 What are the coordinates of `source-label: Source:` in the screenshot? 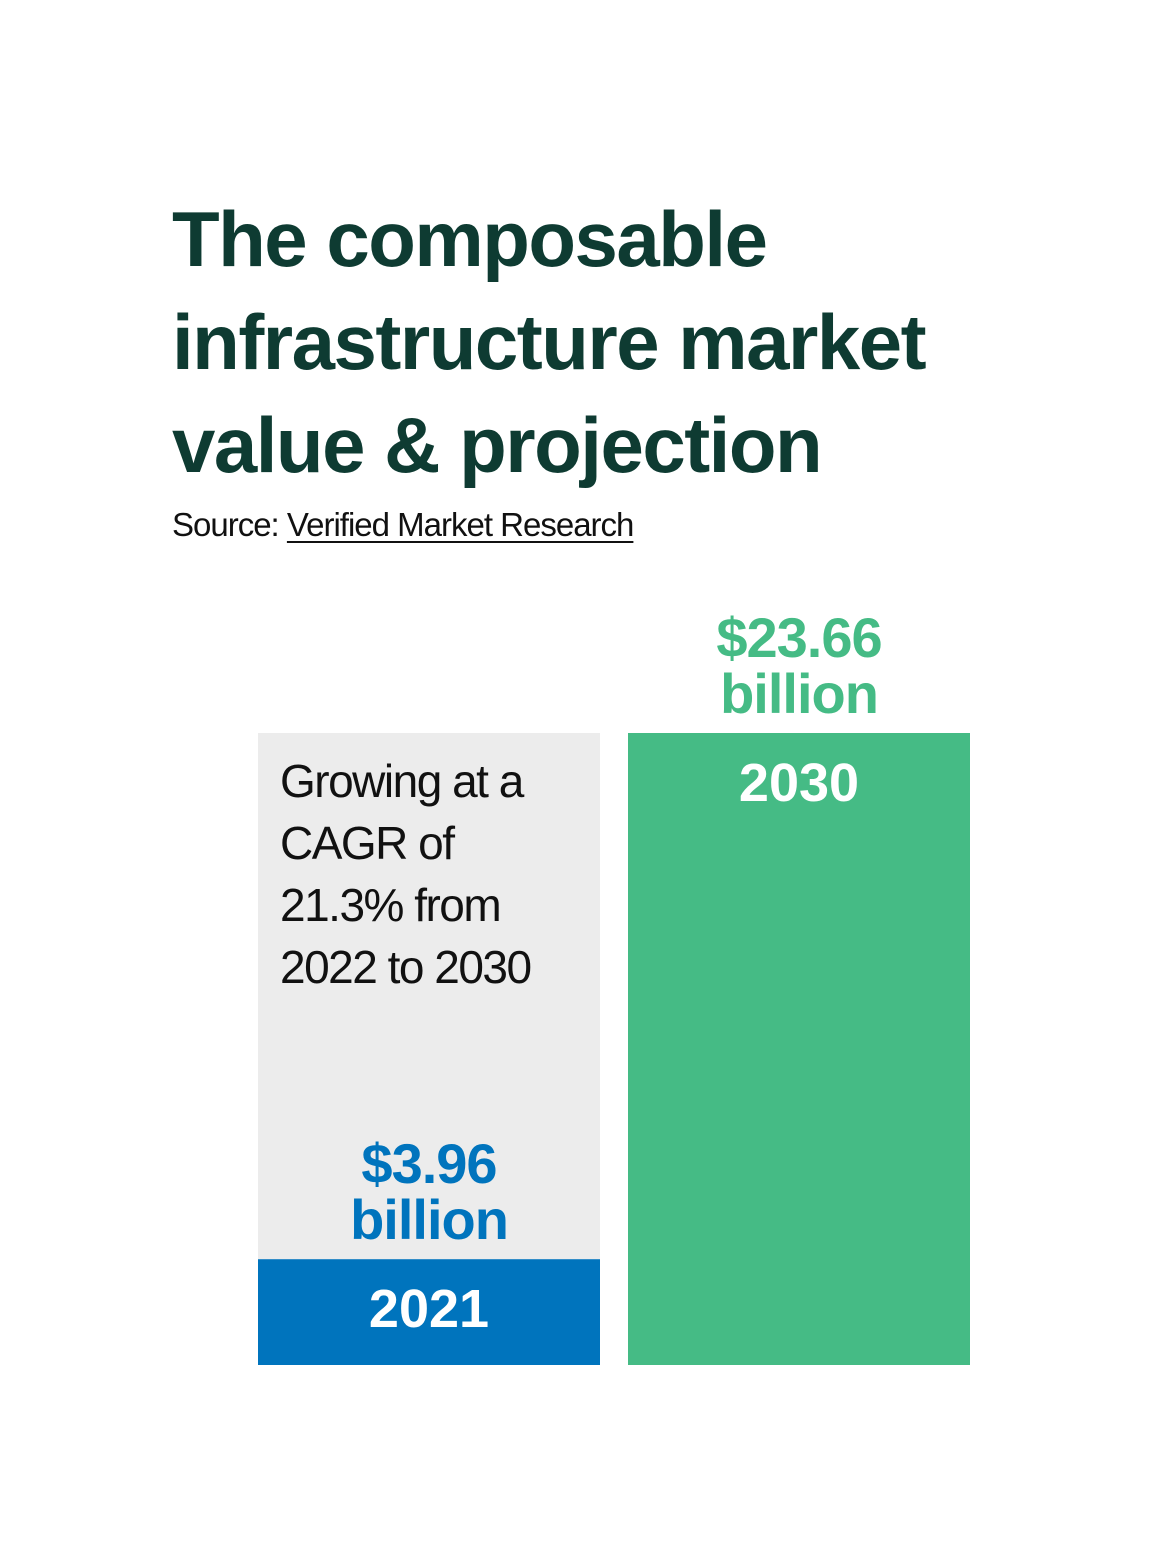 It's located at (226, 524).